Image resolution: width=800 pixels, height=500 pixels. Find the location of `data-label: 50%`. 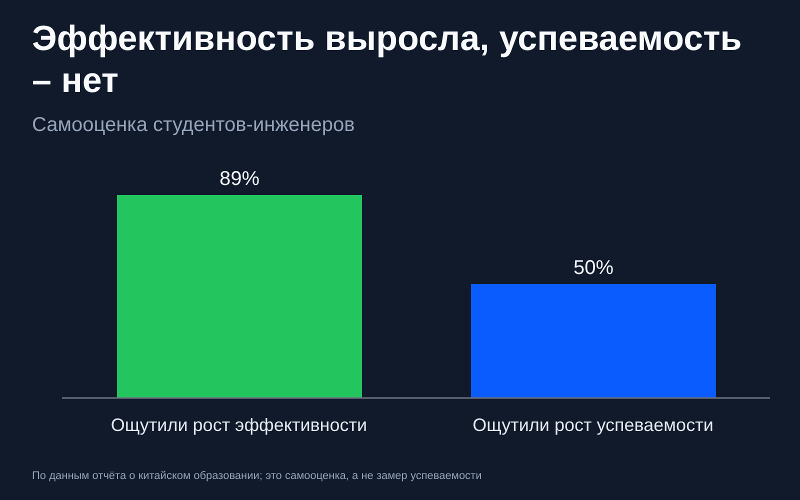

data-label: 50% is located at coordinates (593, 267).